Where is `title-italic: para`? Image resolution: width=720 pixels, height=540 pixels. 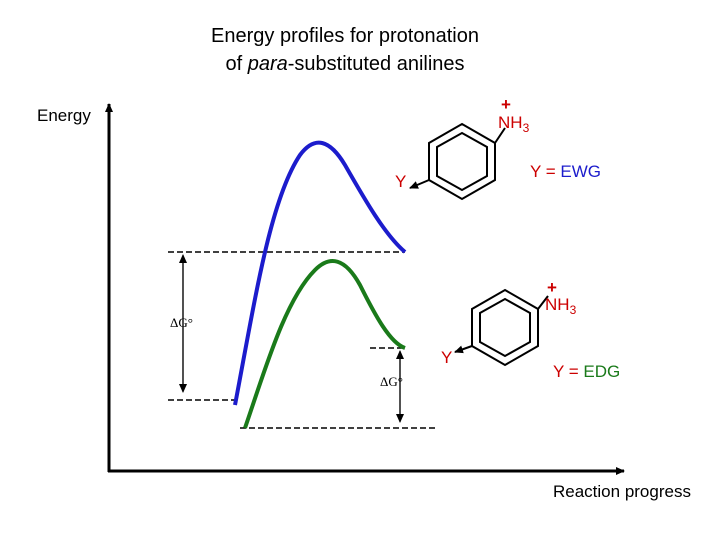 title-italic: para is located at coordinates (267, 64).